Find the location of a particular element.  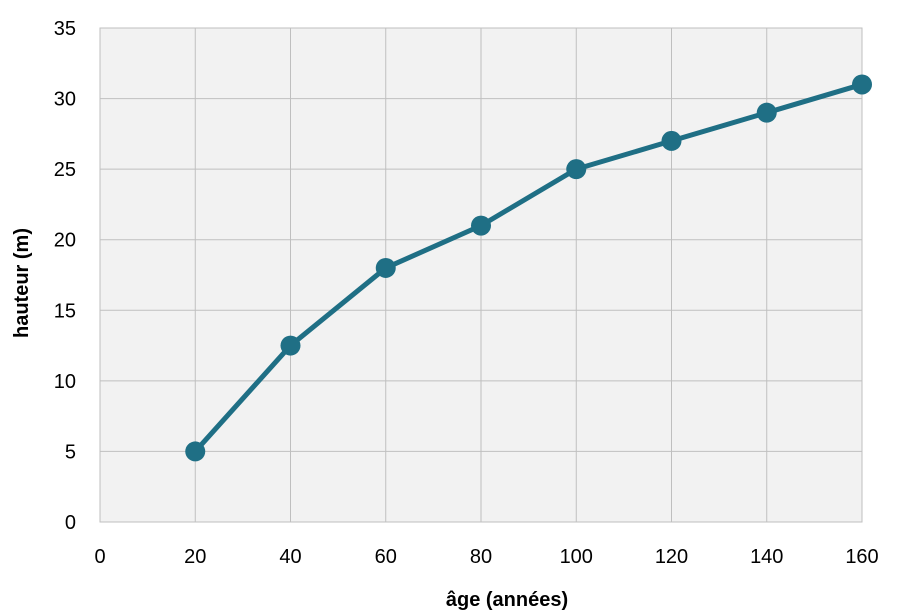

y-tick-label: 20 is located at coordinates (65, 241).